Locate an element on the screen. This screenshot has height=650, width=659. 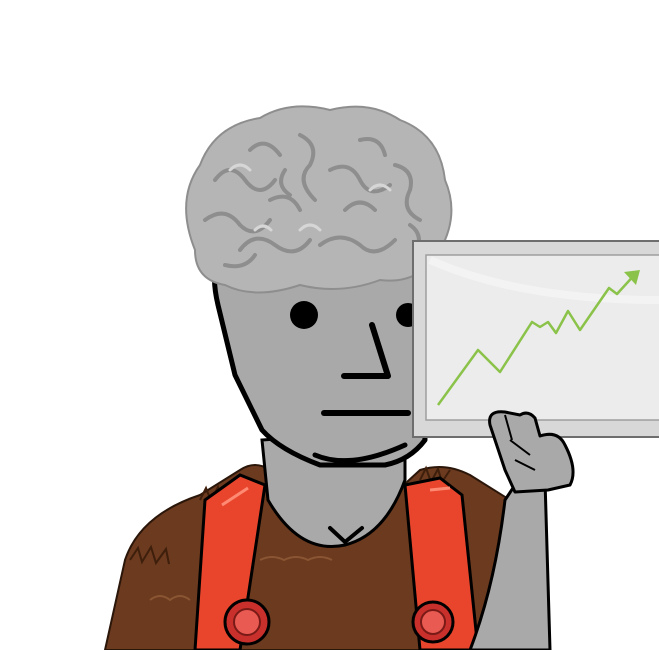
trend-chart-board is located at coordinates (535, 339).